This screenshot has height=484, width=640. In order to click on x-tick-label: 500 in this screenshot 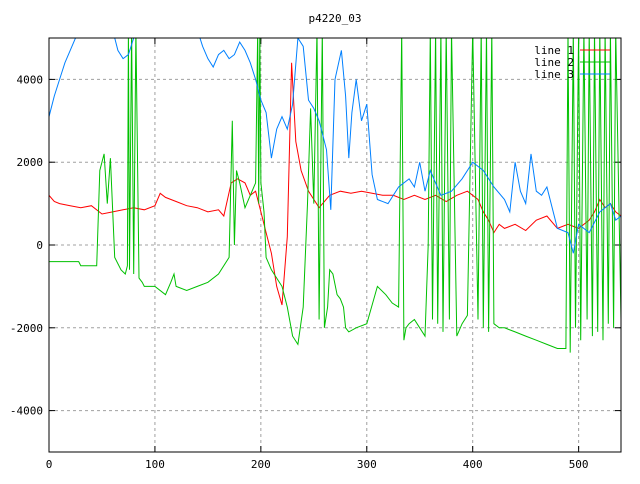, I will do `click(579, 464)`.